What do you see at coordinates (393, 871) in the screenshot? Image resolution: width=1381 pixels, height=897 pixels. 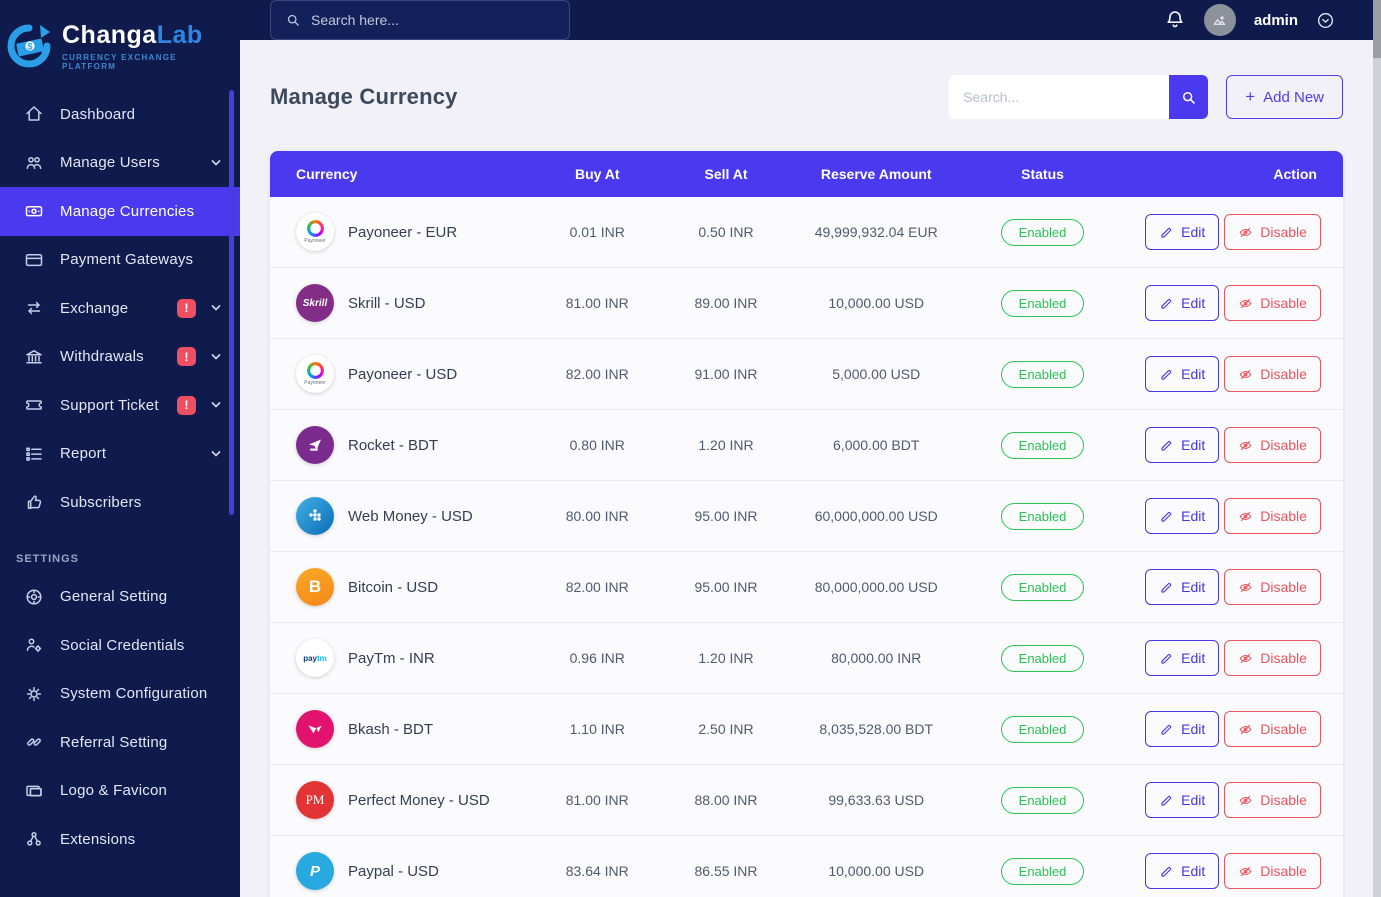 I see `currency-name: Paypal - USD` at bounding box center [393, 871].